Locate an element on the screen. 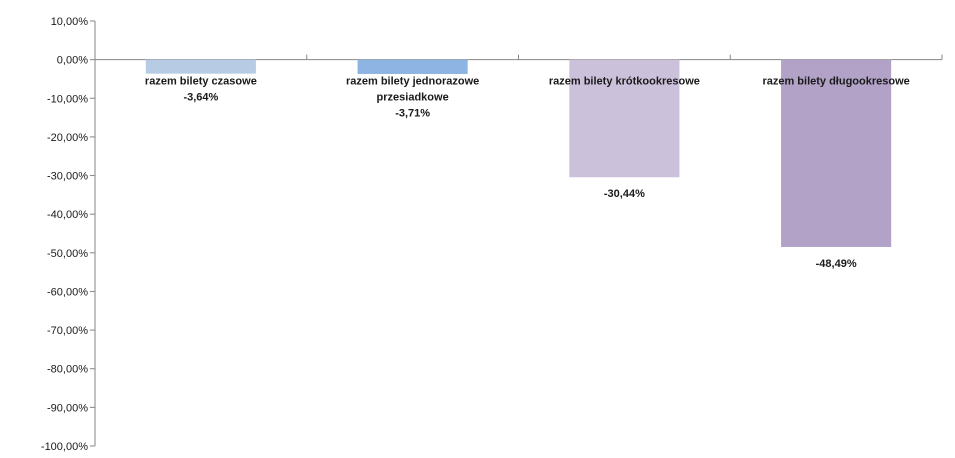  data-label: -3,71% is located at coordinates (412, 114).